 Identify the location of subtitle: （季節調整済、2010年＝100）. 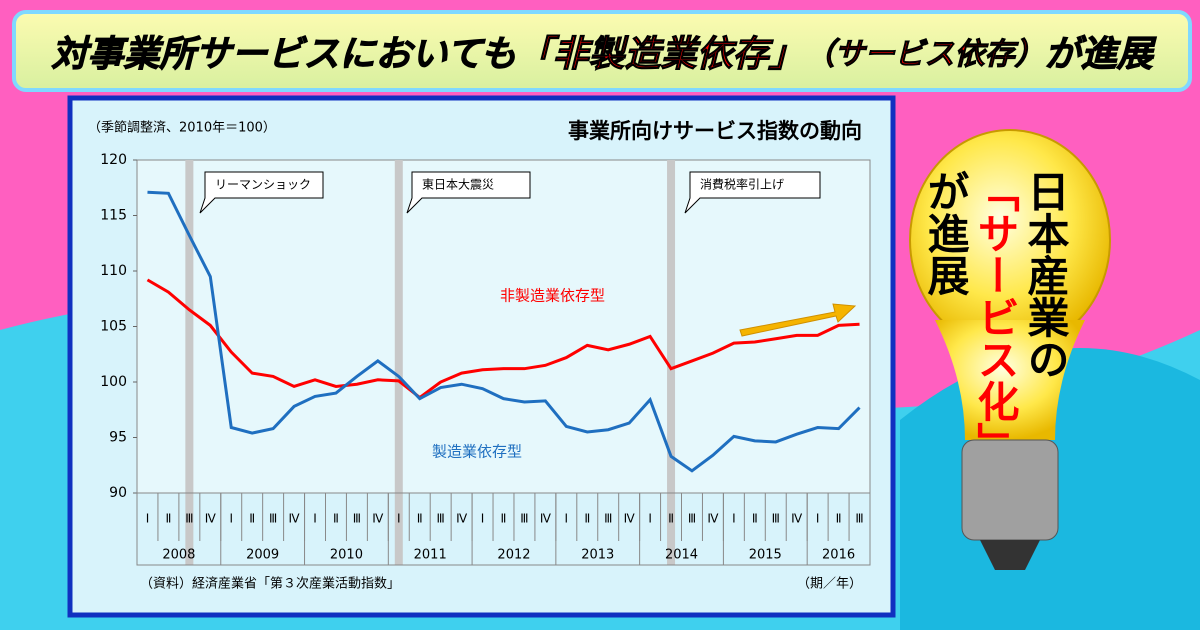
(182, 128).